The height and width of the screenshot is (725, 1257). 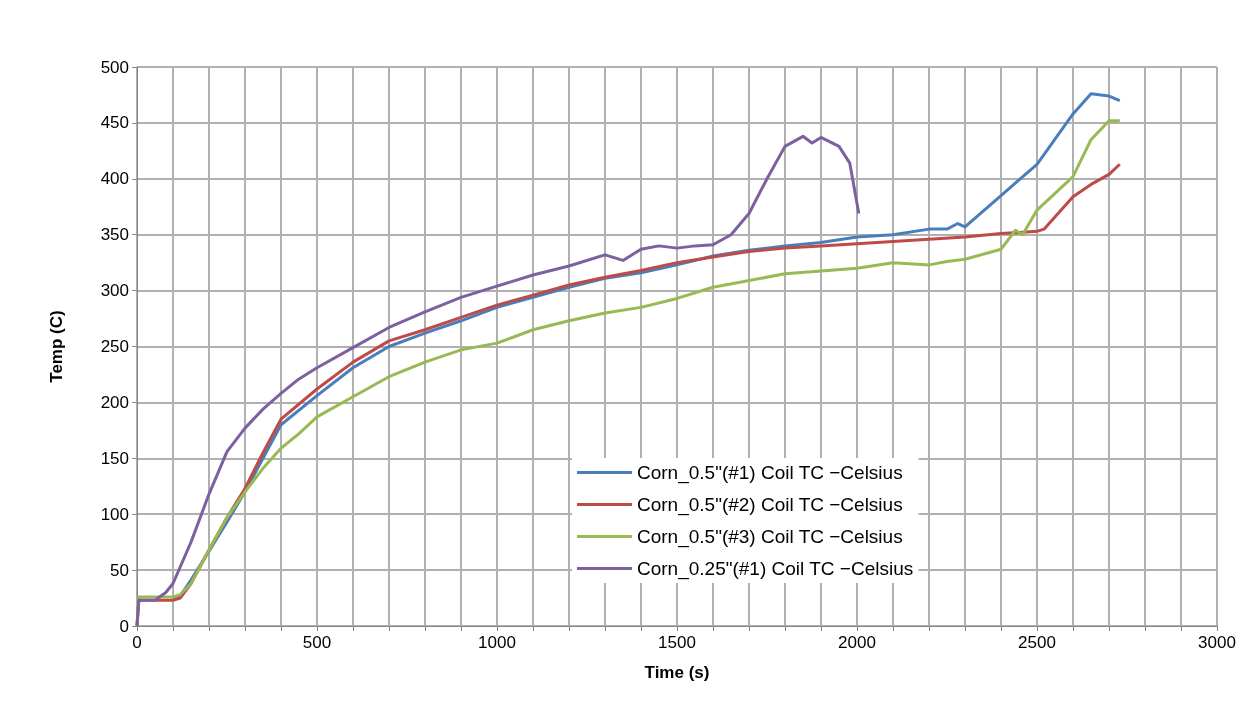 I want to click on y-axis-title: Temp (C), so click(x=56, y=346).